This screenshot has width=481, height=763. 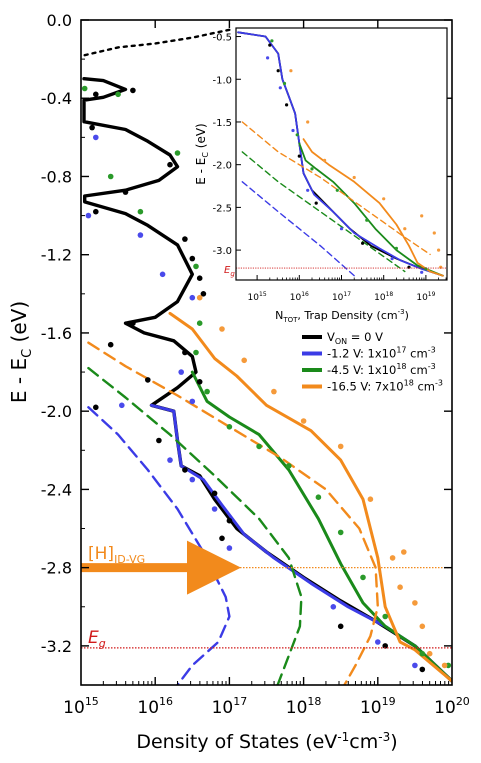 I want to click on inset-x-tick-label: 1017, so click(x=341, y=297).